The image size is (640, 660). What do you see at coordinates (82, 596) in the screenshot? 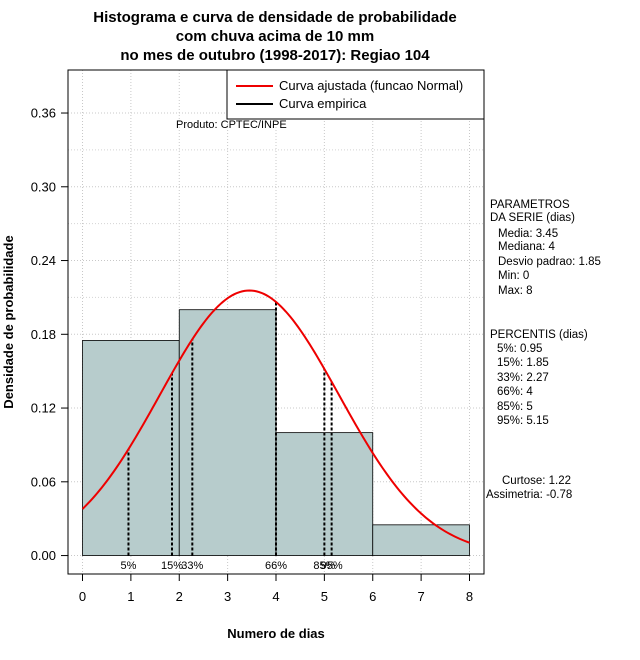
I see `x-tick-label: 0` at bounding box center [82, 596].